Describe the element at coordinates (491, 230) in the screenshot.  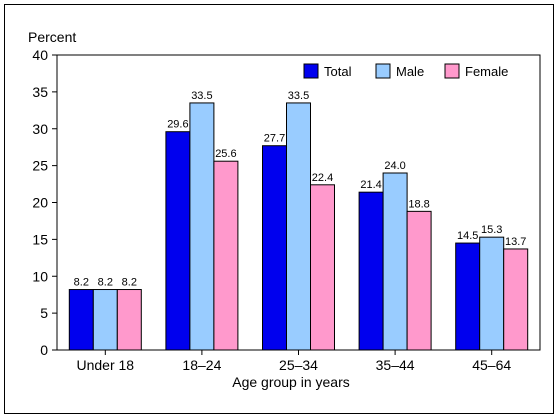
I see `data-label: 15.3` at that location.